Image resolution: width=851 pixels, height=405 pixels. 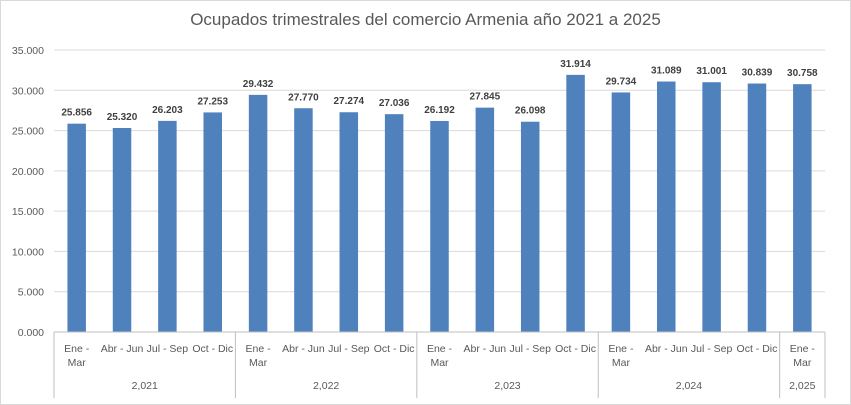 What do you see at coordinates (145, 386) in the screenshot?
I see `x-group-label: 2,021` at bounding box center [145, 386].